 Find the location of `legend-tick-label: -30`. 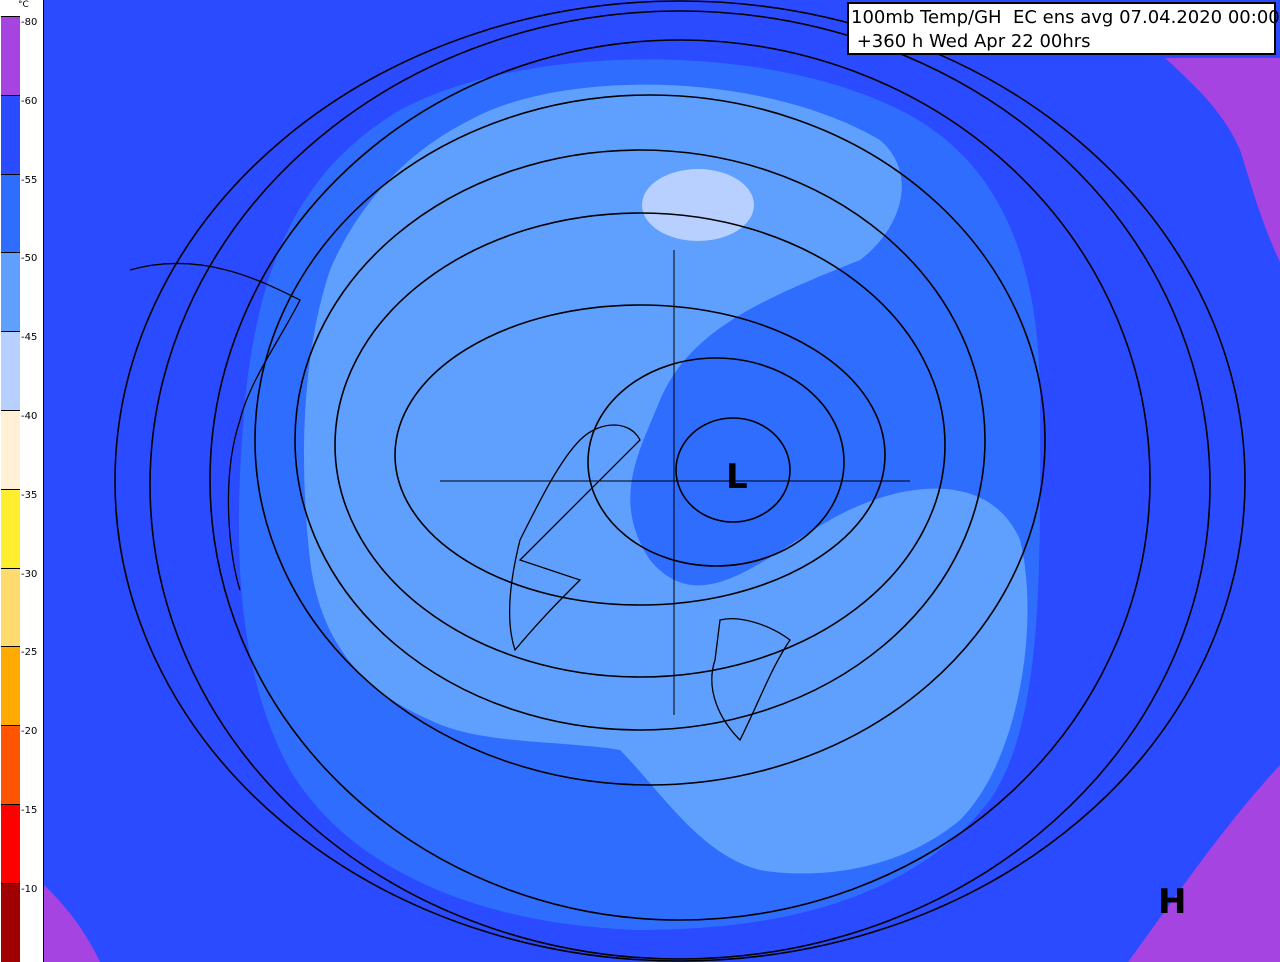

legend-tick-label: -30 is located at coordinates (29, 574).